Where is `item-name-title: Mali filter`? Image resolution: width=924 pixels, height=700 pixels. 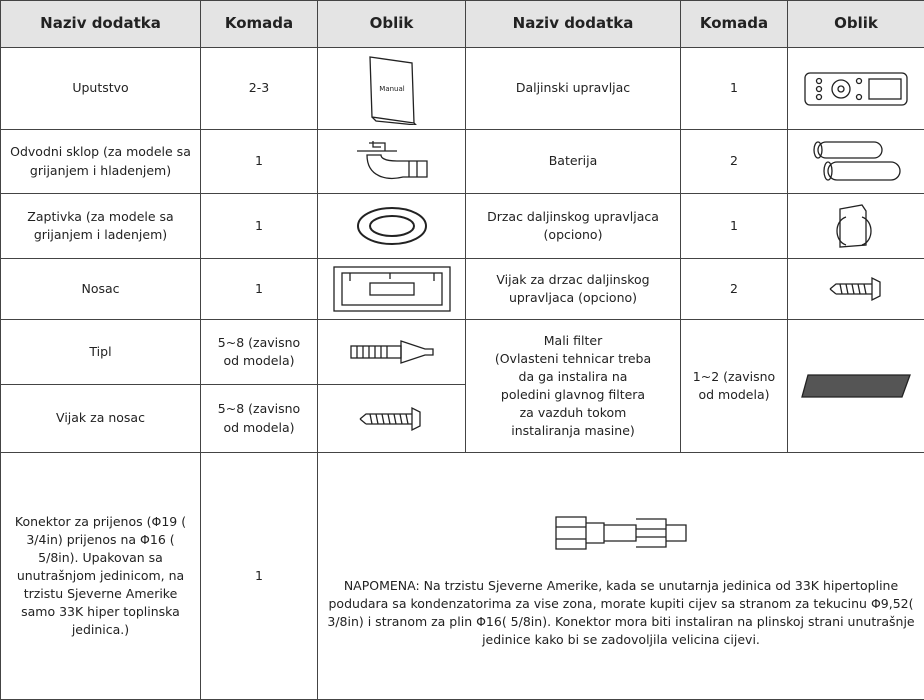
item-name-title: Mali filter is located at coordinates (573, 340).